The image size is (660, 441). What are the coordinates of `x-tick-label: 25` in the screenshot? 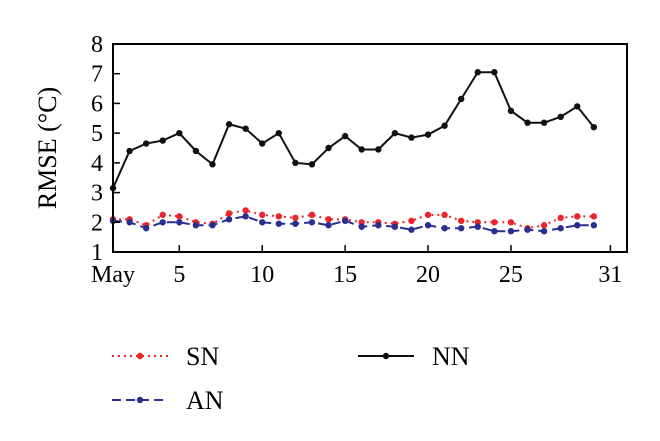 It's located at (511, 275).